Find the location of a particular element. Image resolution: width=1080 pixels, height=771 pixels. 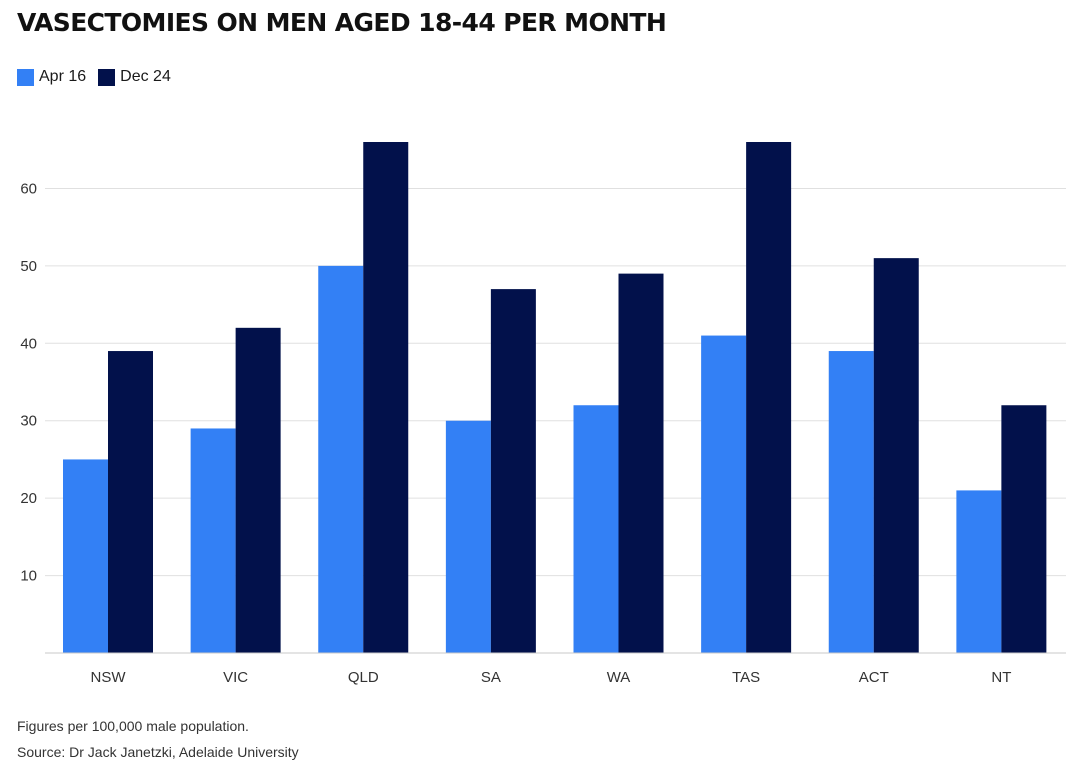

y-tick-label-10: 10 is located at coordinates (28, 576).